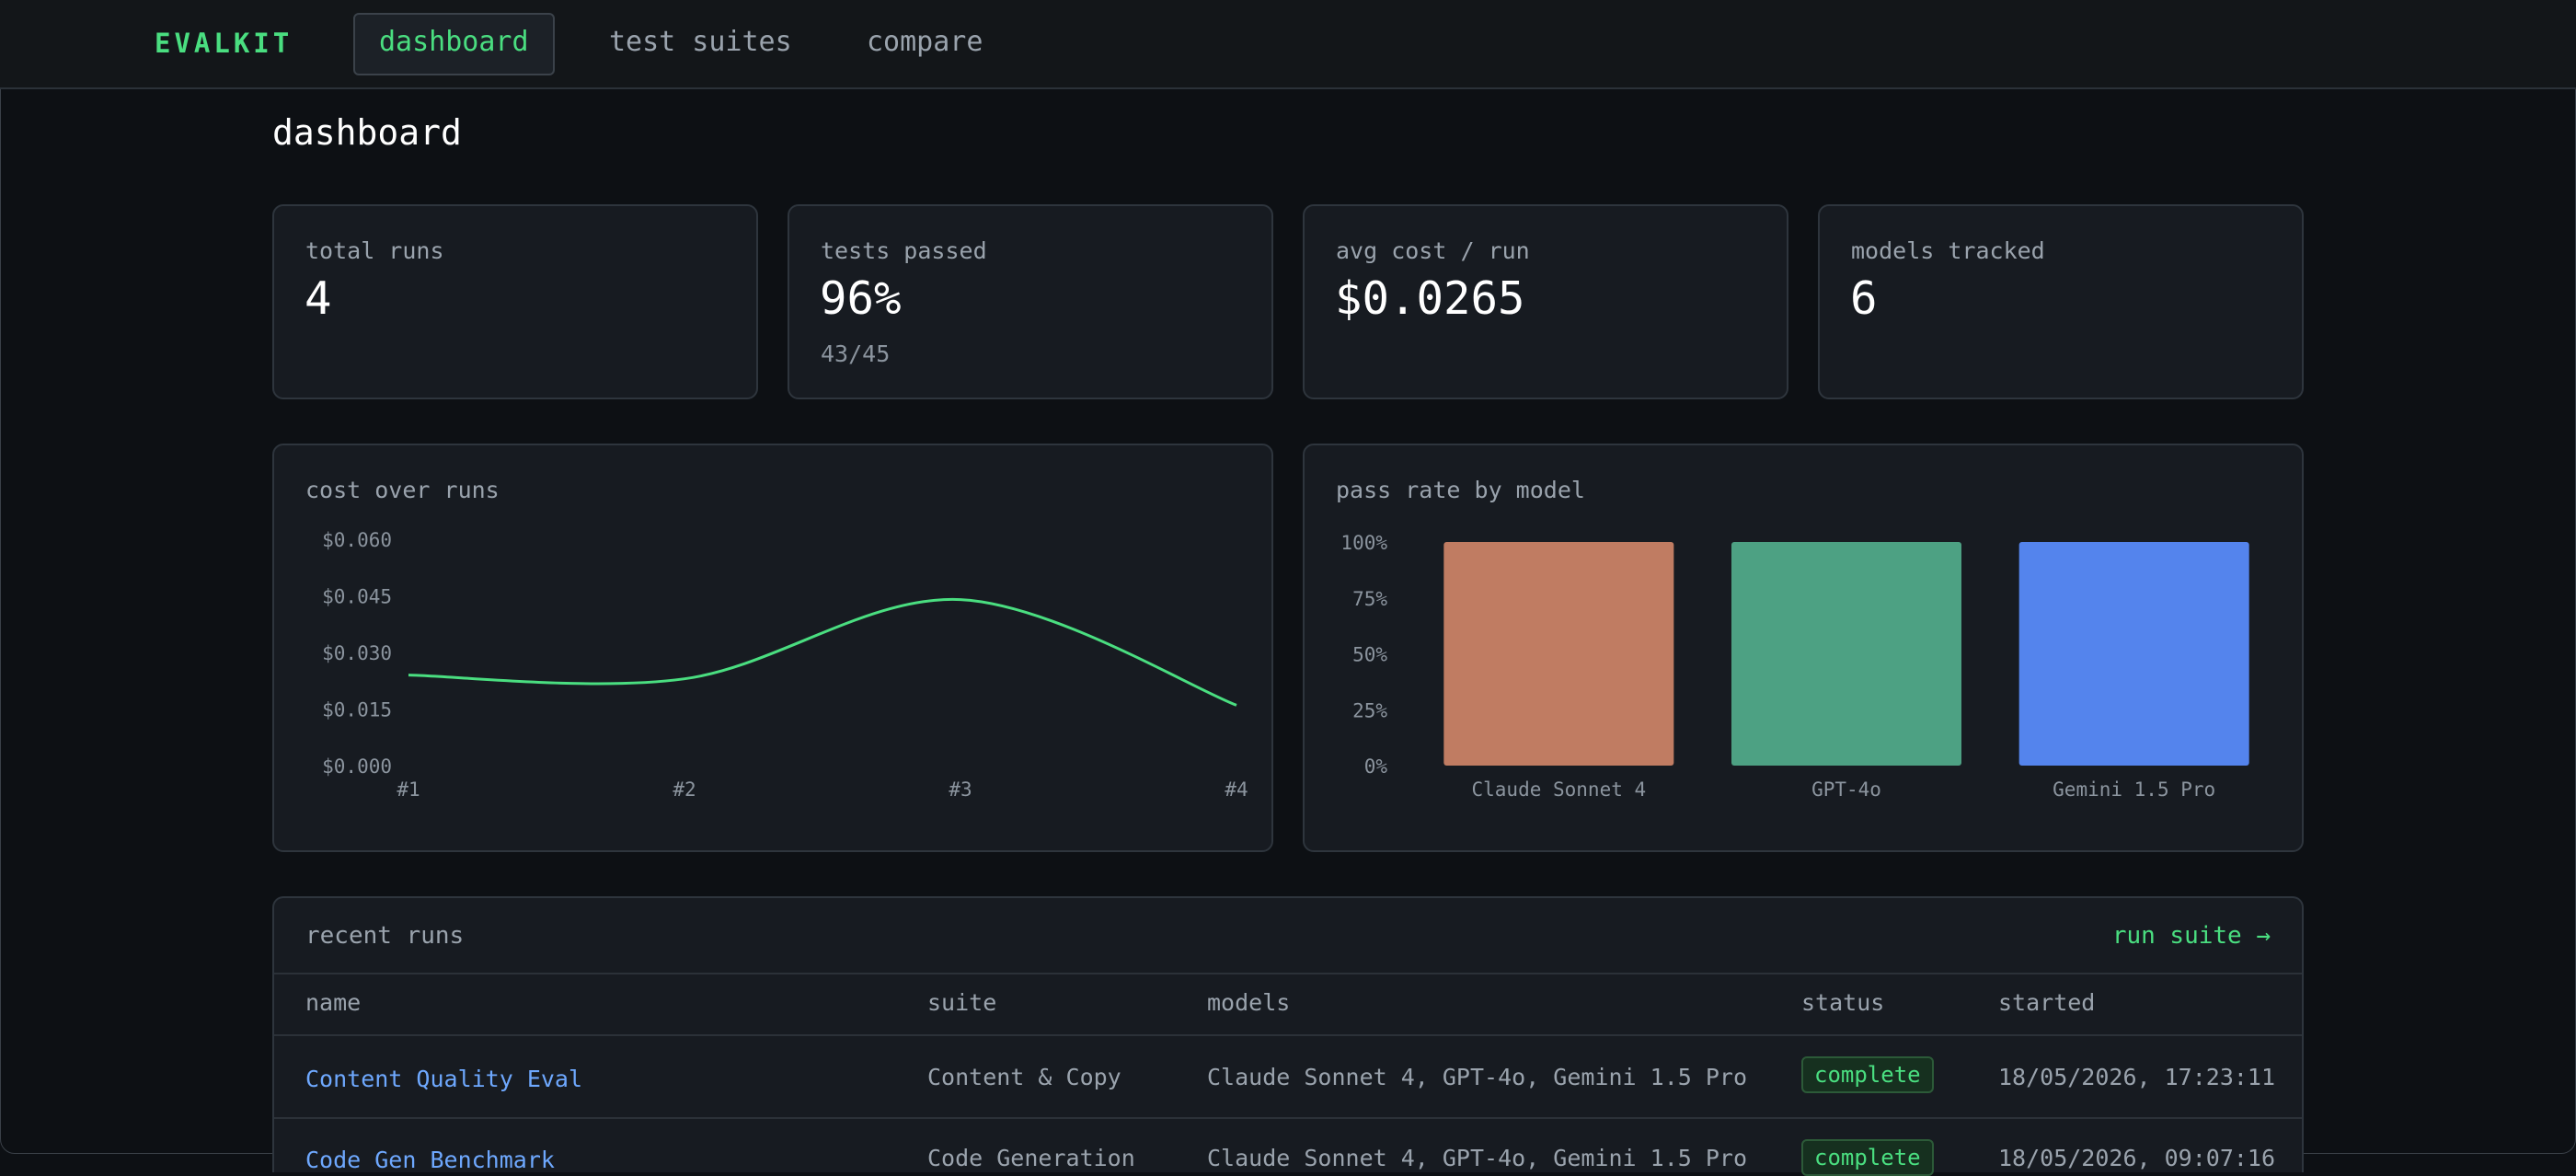 The height and width of the screenshot is (1176, 2576). I want to click on cost-series-line, so click(822, 652).